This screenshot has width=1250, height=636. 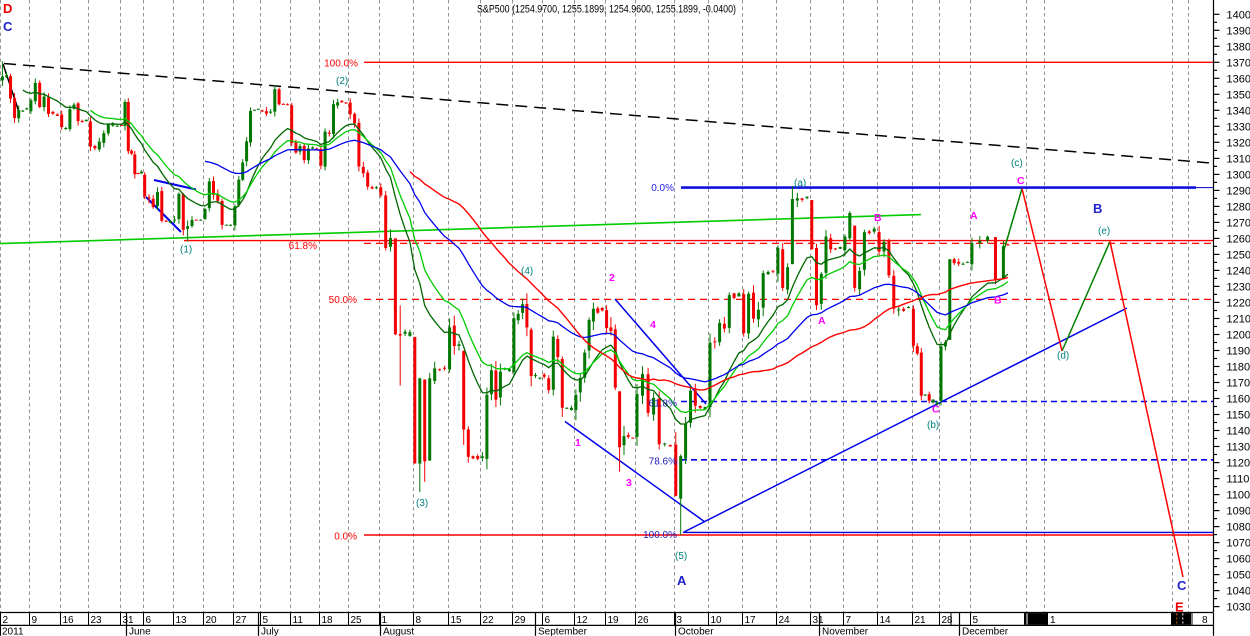 I want to click on svg-text: July, so click(x=270, y=631).